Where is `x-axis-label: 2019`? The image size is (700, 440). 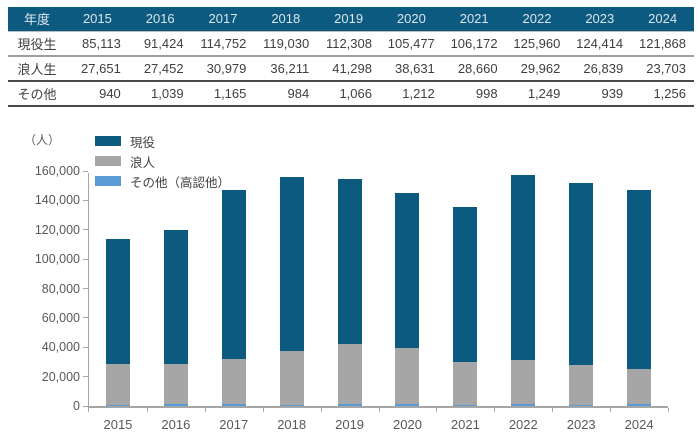
x-axis-label: 2019 is located at coordinates (350, 424).